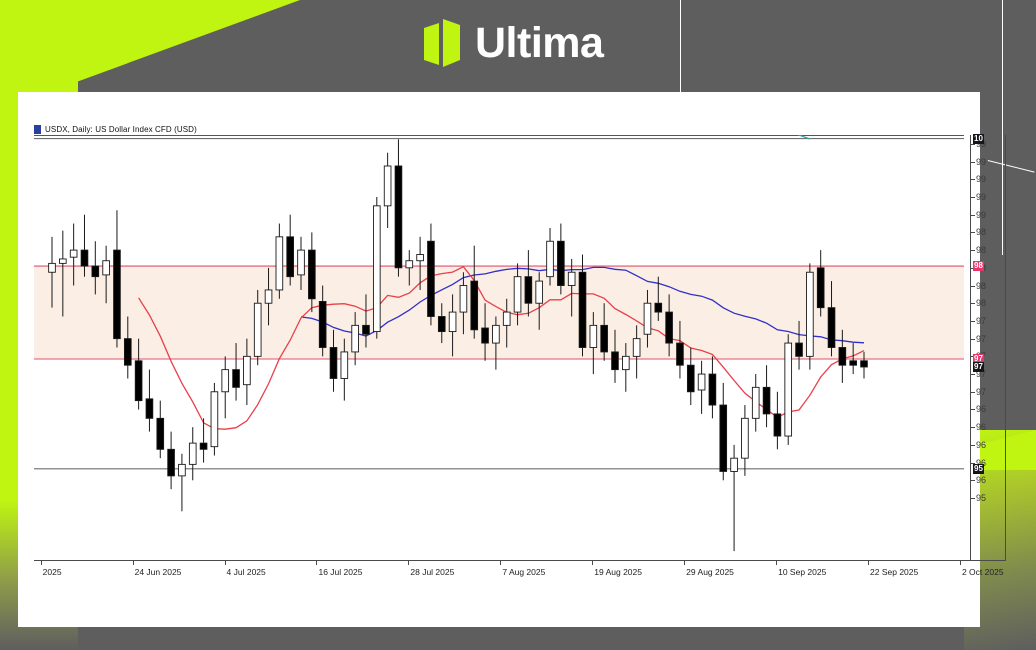 This screenshot has height=650, width=1036. I want to click on white-outline-shape-right, so click(1003, 127).